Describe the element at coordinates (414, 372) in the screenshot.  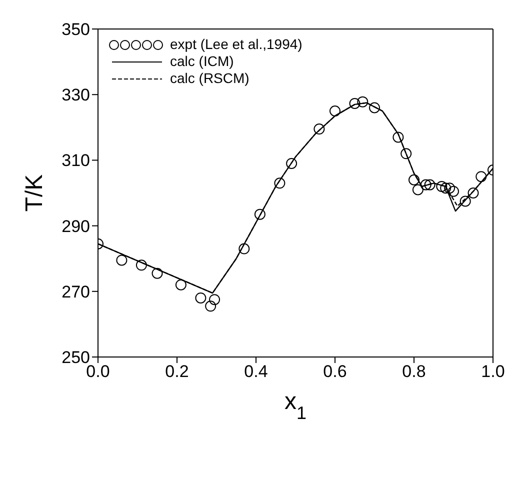
I see `x-tick-label: 0.8` at that location.